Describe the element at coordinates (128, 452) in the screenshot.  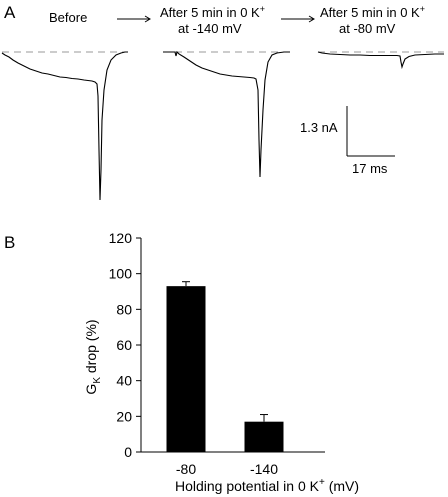
I see `y-tick-label: 0` at that location.